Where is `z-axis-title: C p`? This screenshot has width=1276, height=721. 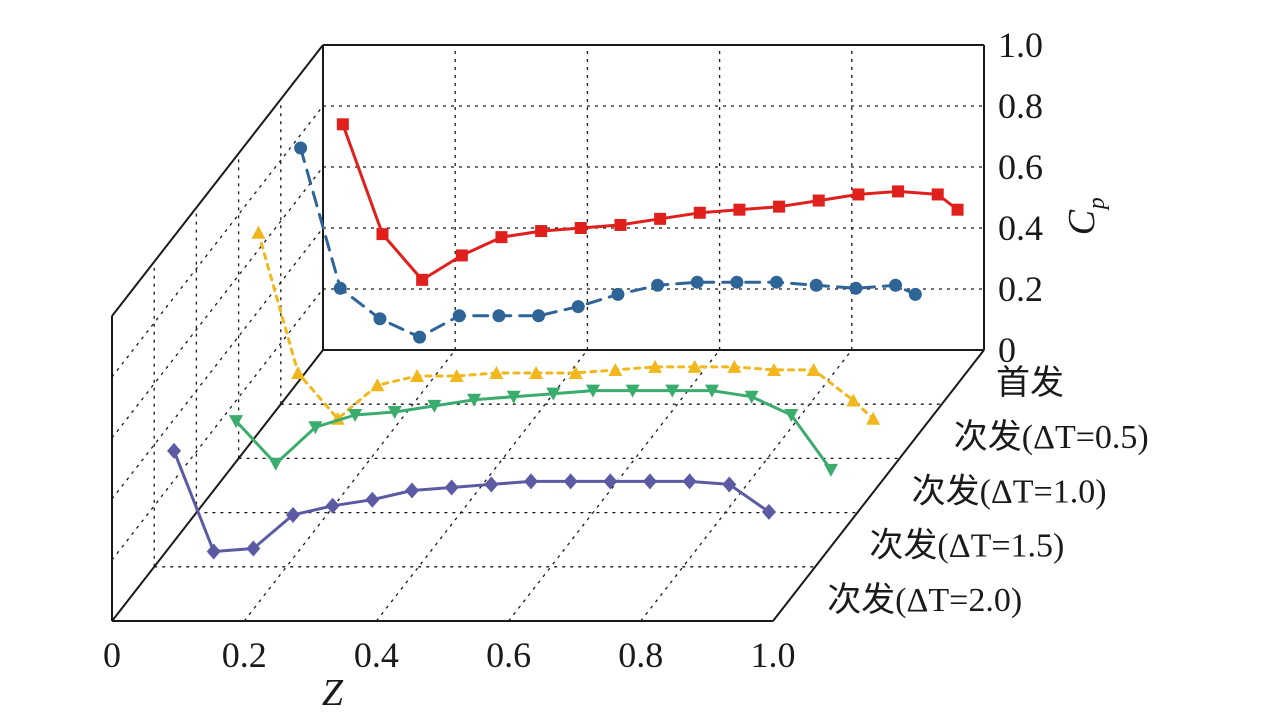 z-axis-title: C p is located at coordinates (1085, 216).